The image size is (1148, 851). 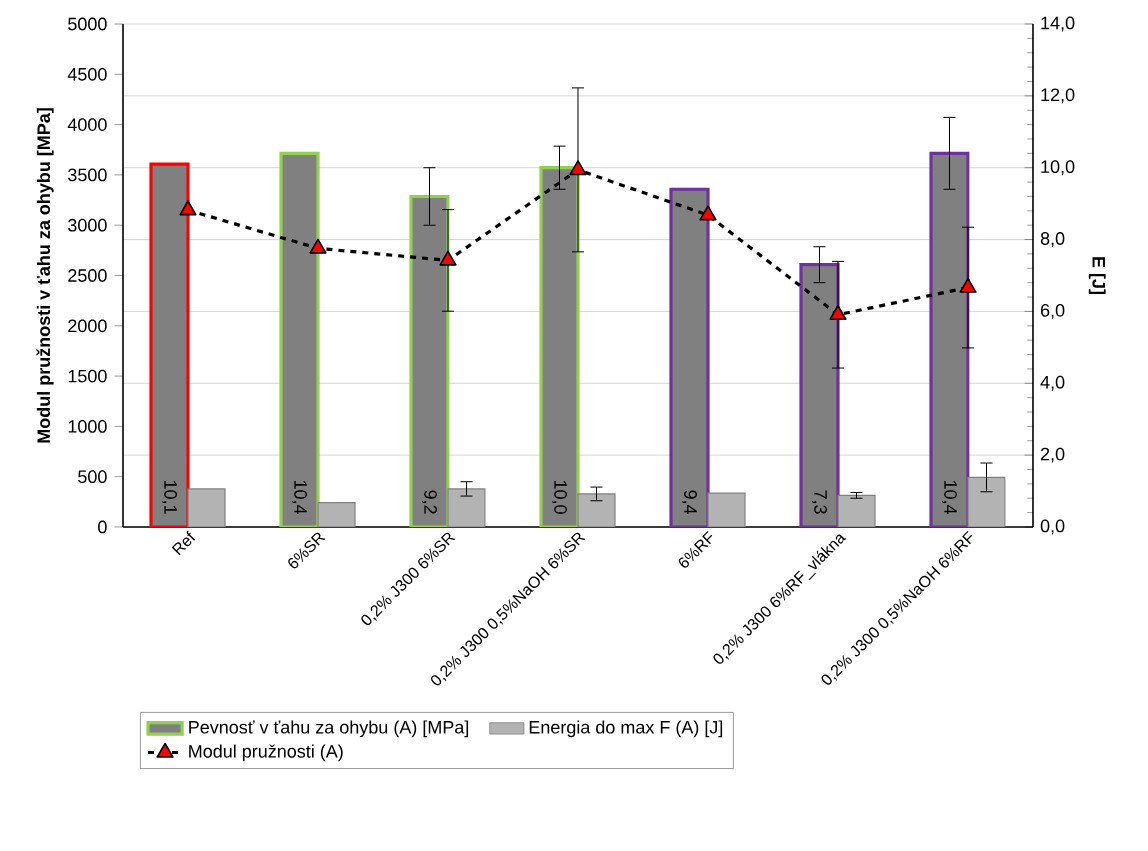 I want to click on y2-axis-title: E [J], so click(x=1097, y=275).